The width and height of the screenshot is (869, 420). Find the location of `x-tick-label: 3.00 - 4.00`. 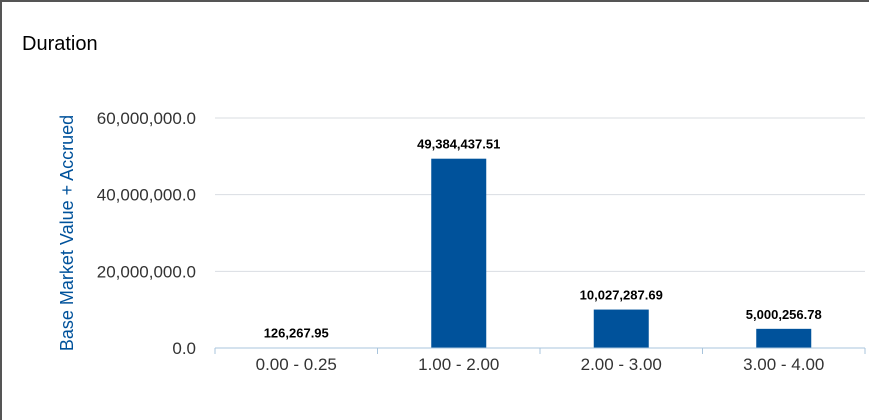

x-tick-label: 3.00 - 4.00 is located at coordinates (783, 364).